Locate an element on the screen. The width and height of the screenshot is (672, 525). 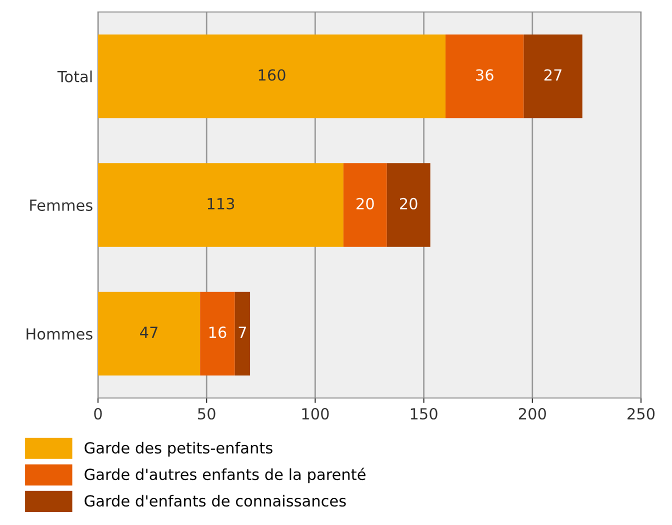
data-label: 113 is located at coordinates (221, 204).